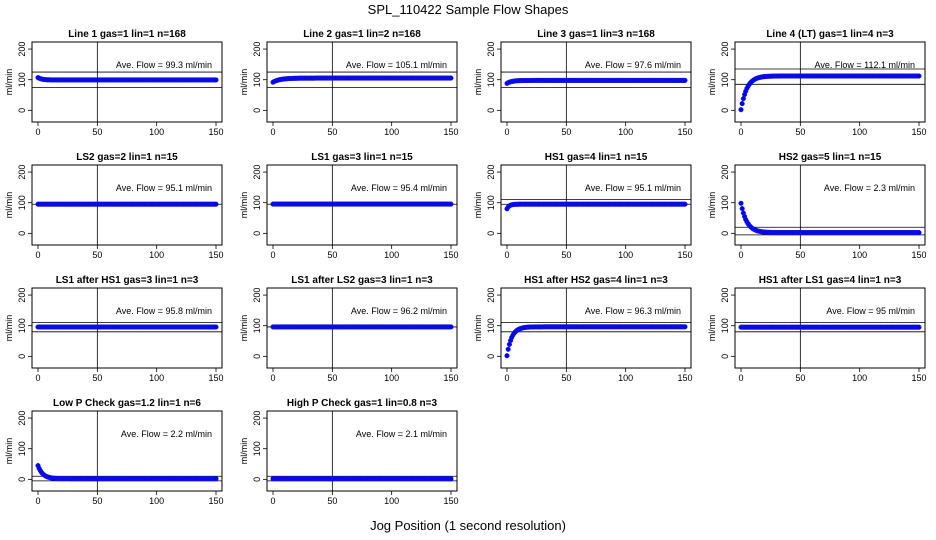  What do you see at coordinates (865, 65) in the screenshot?
I see `average-flow-annotation: Ave. Flow = 112.1 ml/min` at bounding box center [865, 65].